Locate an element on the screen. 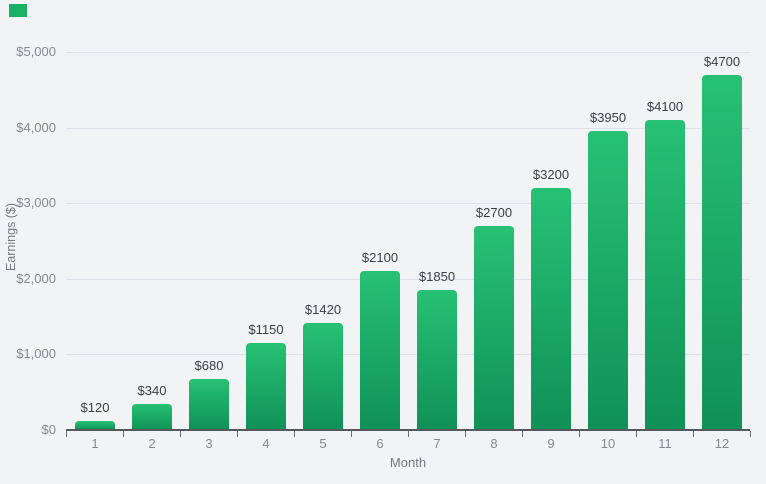  gridline-$1,000 is located at coordinates (408, 354).